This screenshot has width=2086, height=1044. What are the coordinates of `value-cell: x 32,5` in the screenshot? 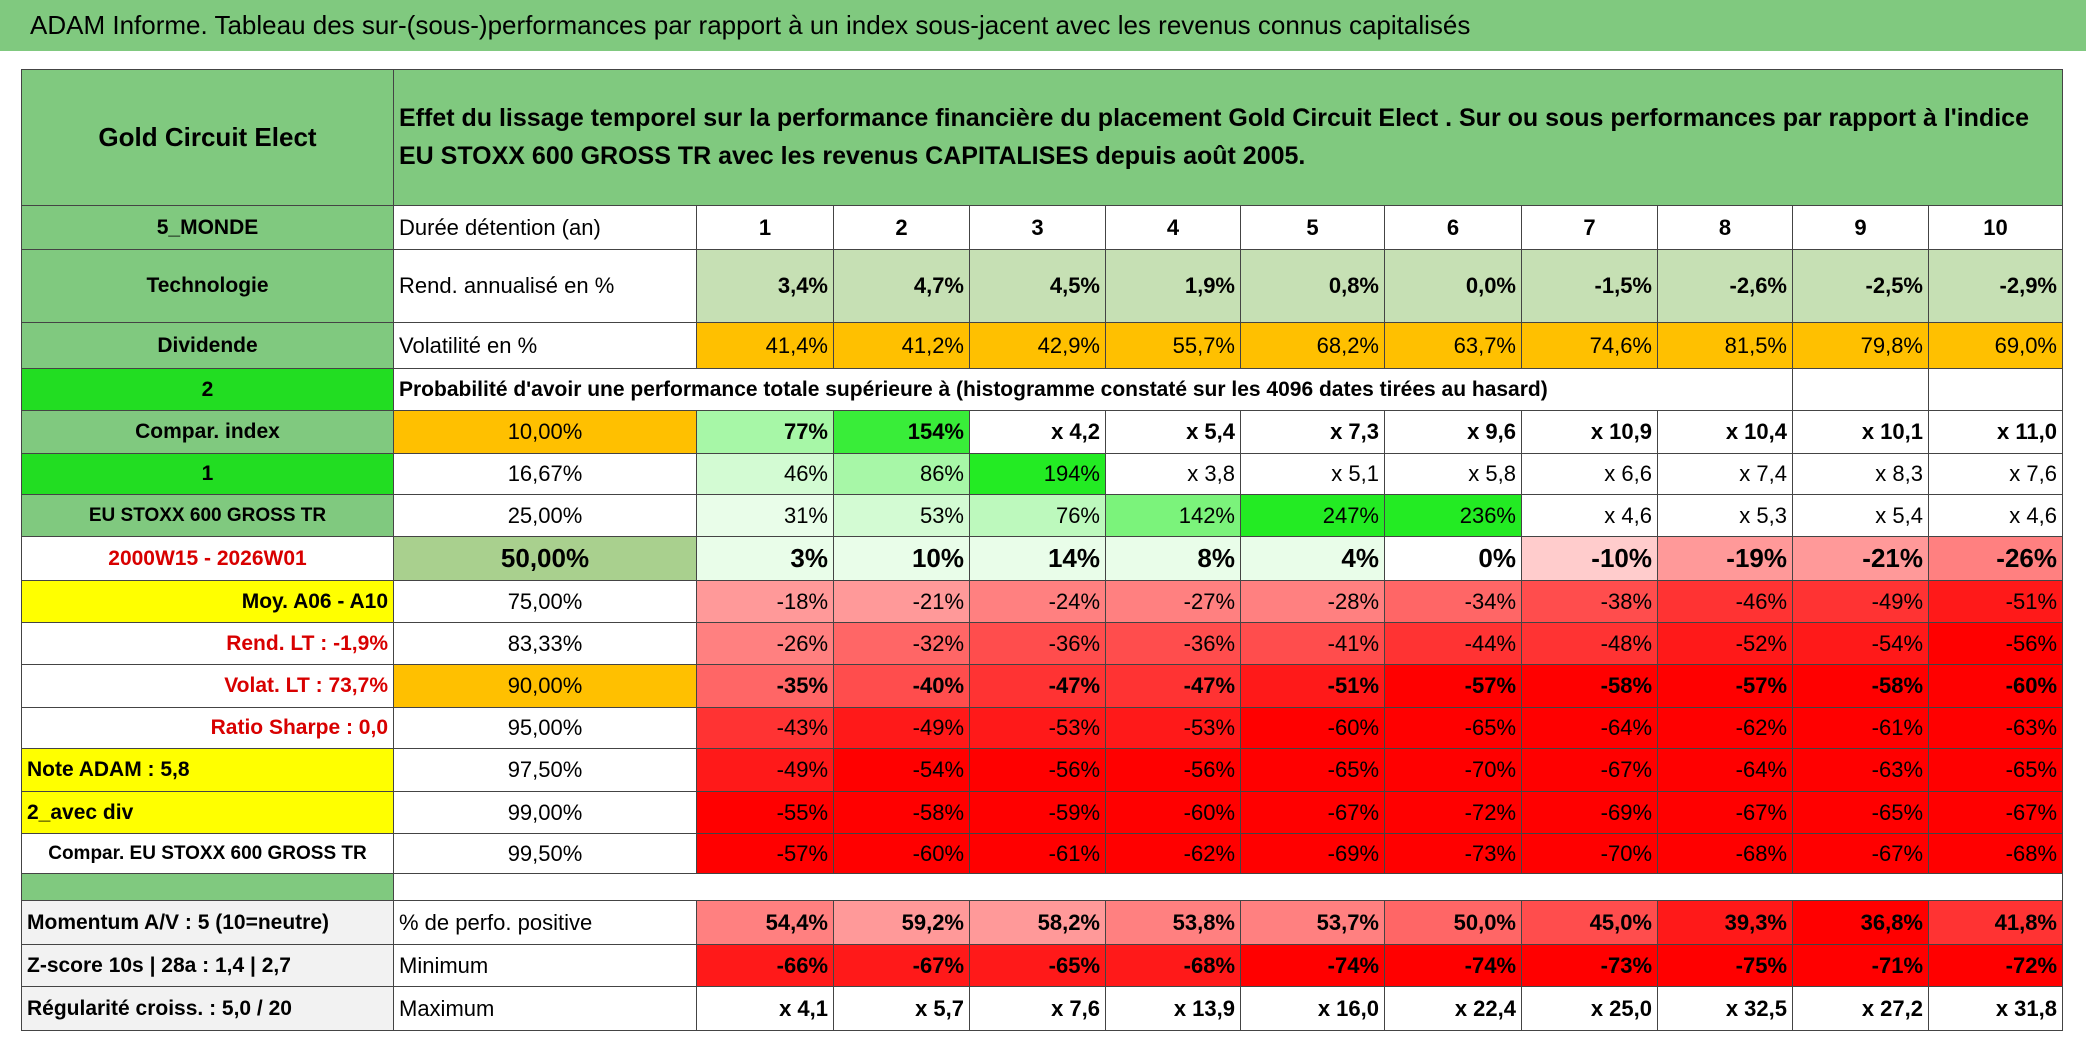 It's located at (1725, 1009).